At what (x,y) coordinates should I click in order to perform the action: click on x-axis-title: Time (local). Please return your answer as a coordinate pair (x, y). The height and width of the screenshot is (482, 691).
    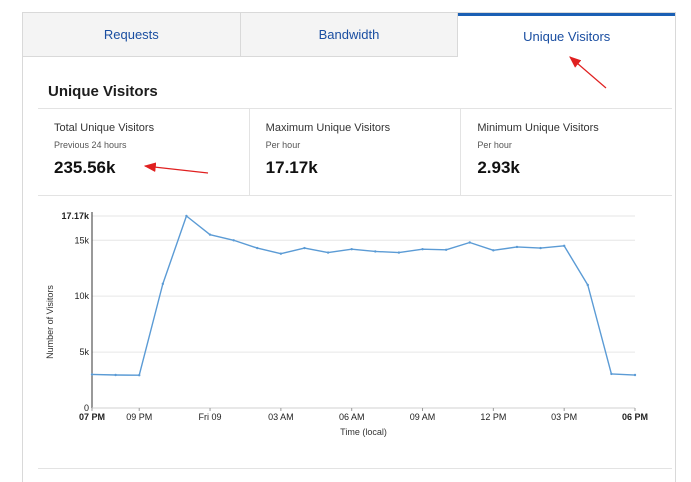
    Looking at the image, I should click on (363, 432).